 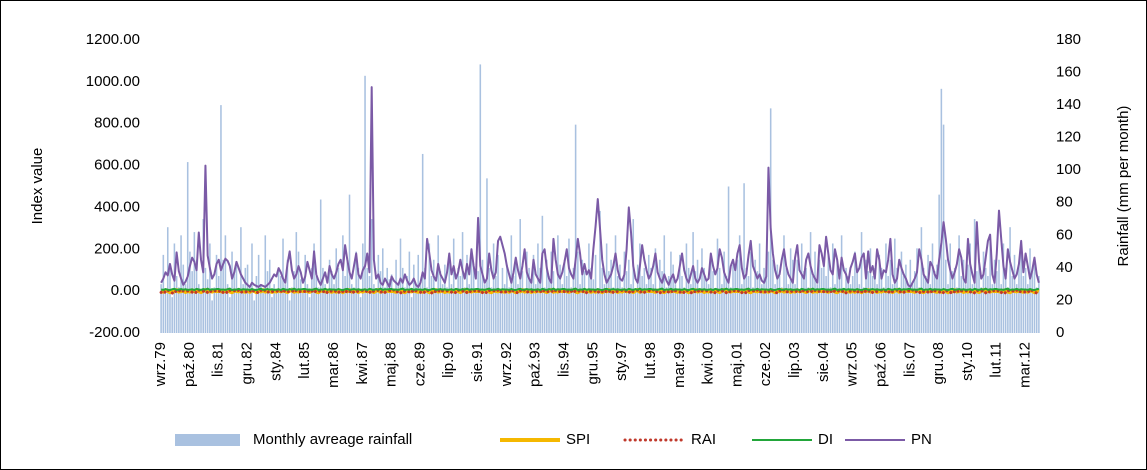 What do you see at coordinates (1060, 332) in the screenshot?
I see `y2-tick-label: 0` at bounding box center [1060, 332].